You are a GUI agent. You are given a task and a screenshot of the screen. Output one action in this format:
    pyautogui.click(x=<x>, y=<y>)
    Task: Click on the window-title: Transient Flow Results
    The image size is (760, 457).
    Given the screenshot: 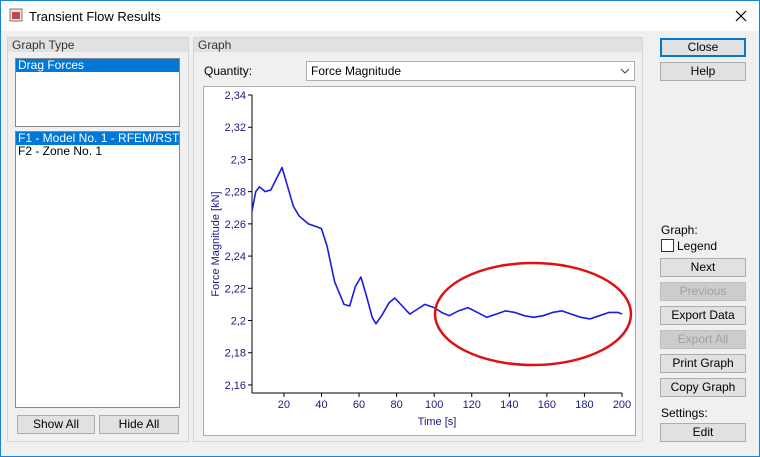 What is the action you would take?
    pyautogui.click(x=95, y=16)
    